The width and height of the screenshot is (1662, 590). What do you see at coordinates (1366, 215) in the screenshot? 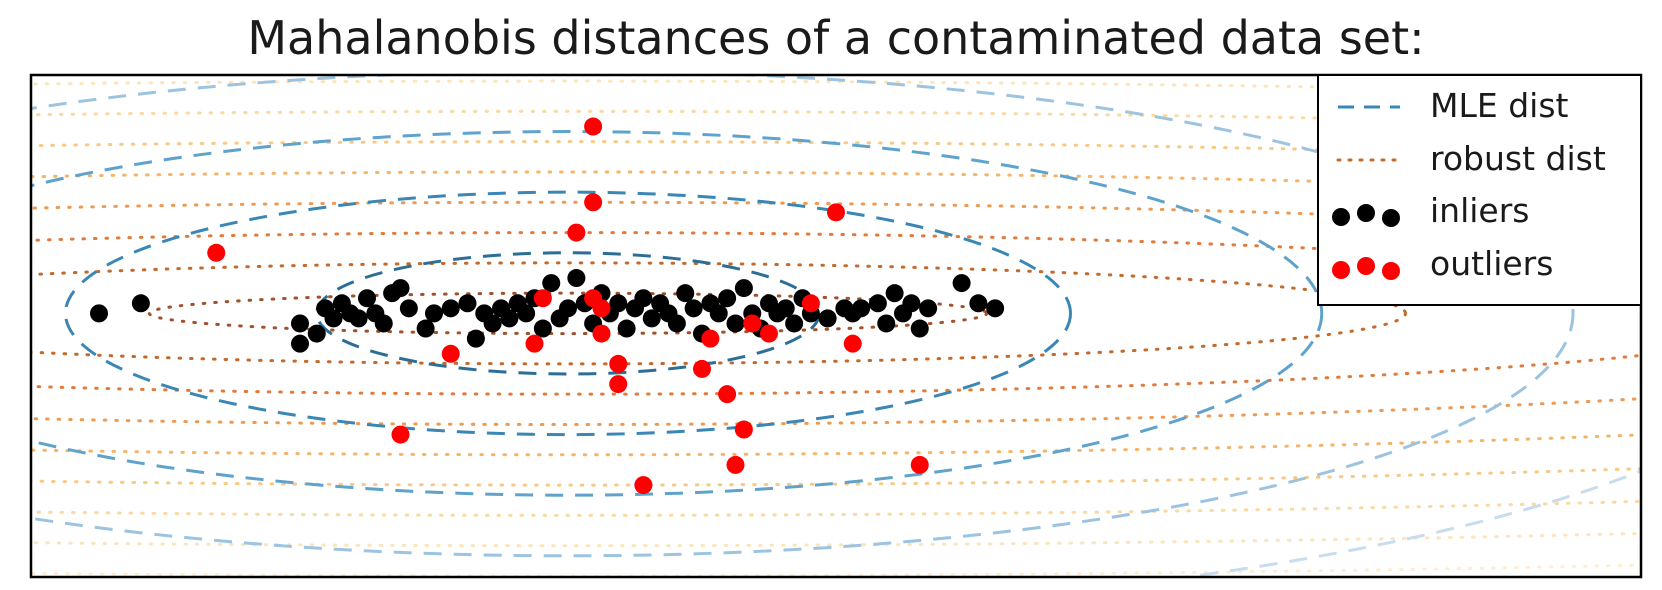
I see `legend-swatch-inliers` at bounding box center [1366, 215].